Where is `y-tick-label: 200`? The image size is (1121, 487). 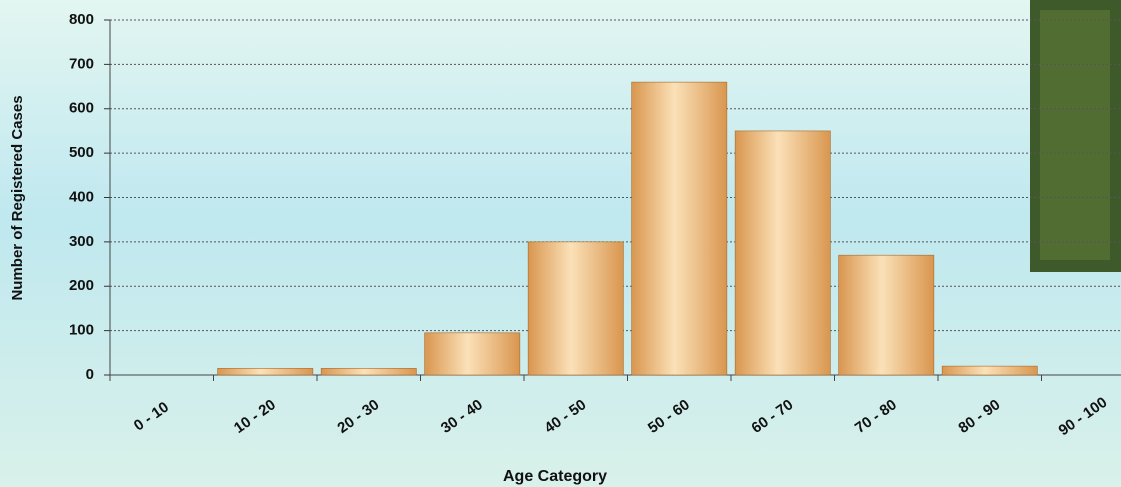
y-tick-label: 200 is located at coordinates (81, 285).